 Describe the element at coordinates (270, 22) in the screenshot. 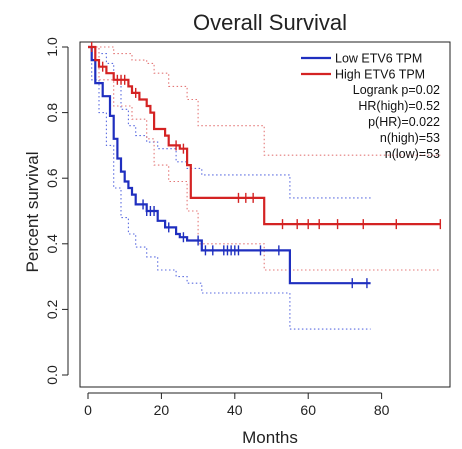

I see `chart-title: Overall Survival` at that location.